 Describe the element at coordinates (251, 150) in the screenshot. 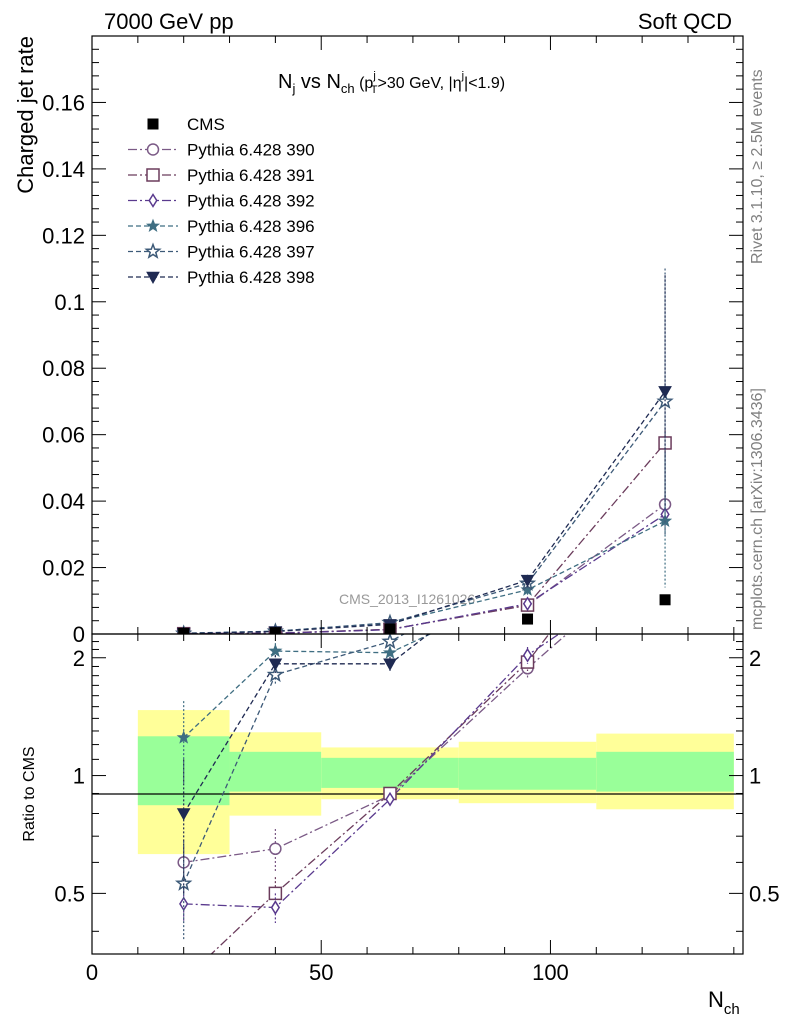

I see `legend-label: Pythia 6.428 390` at that location.